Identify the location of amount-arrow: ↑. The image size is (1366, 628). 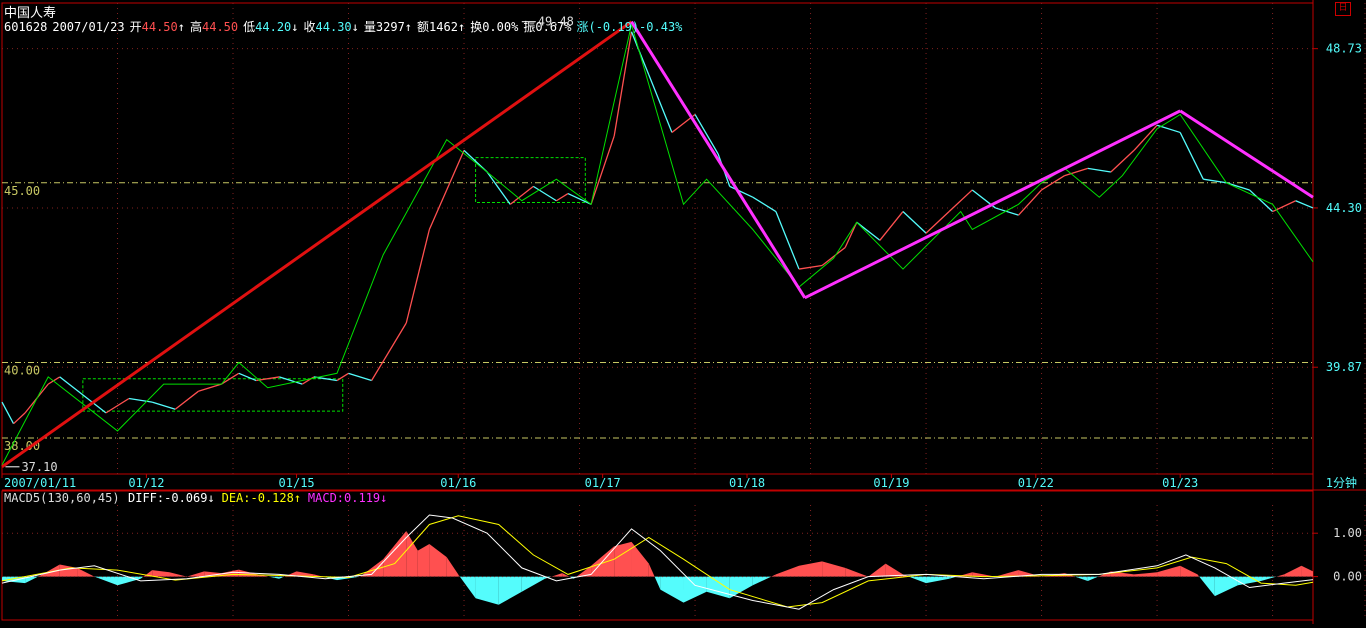
(461, 27).